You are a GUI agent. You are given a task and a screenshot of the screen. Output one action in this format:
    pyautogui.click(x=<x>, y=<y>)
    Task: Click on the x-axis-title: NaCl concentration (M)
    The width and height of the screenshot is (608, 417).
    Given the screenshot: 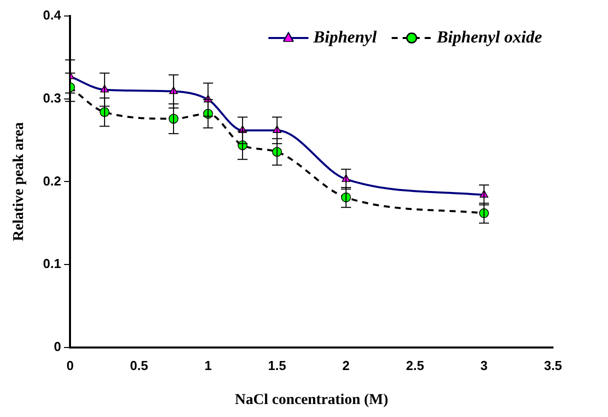 What is the action you would take?
    pyautogui.click(x=311, y=400)
    